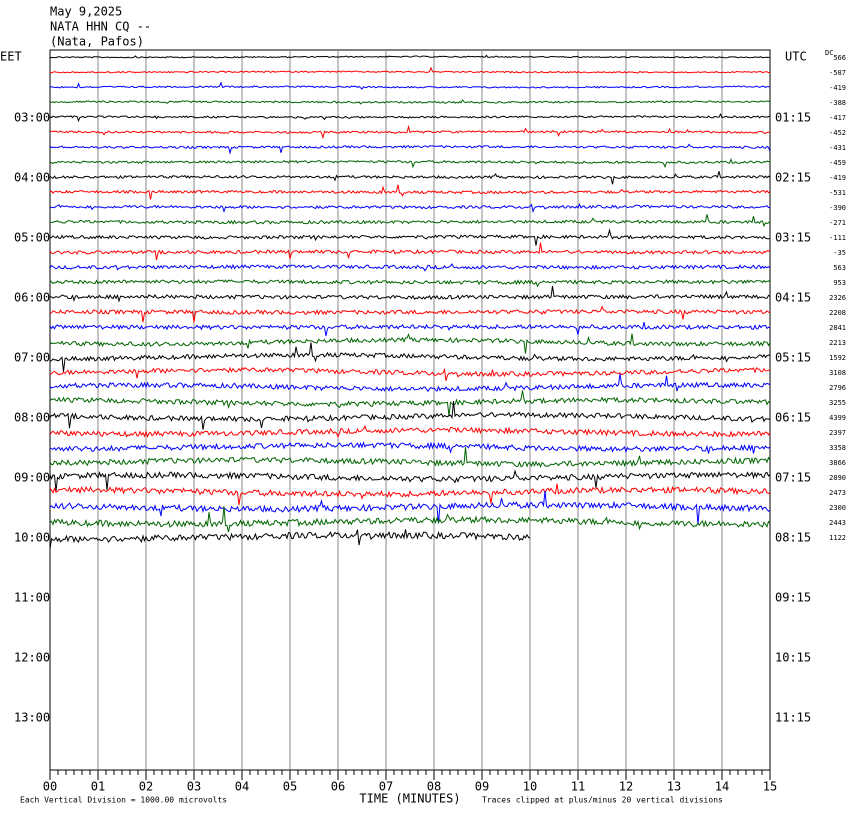  I want to click on trace-offset: 2213, so click(837, 343).